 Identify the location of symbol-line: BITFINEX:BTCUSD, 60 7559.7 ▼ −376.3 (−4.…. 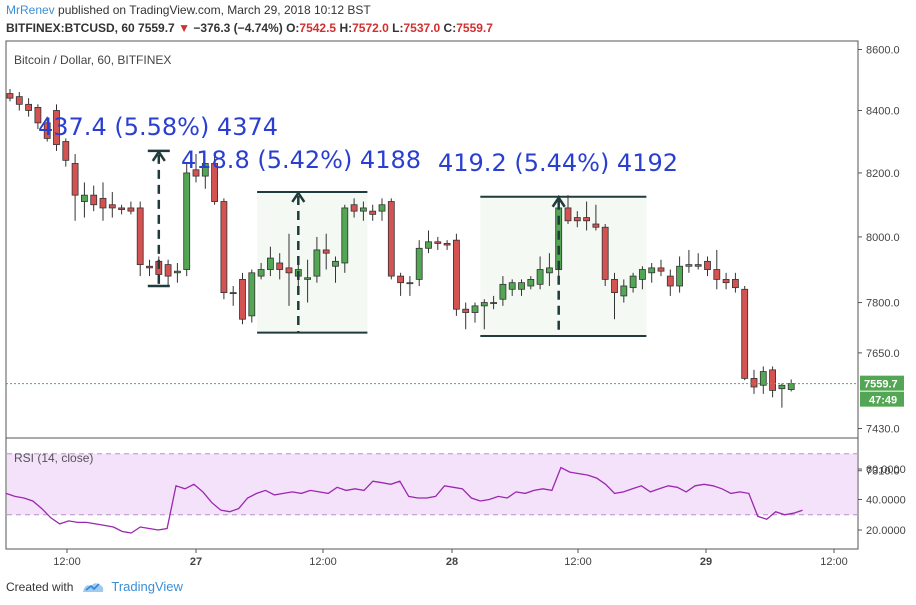
(249, 28).